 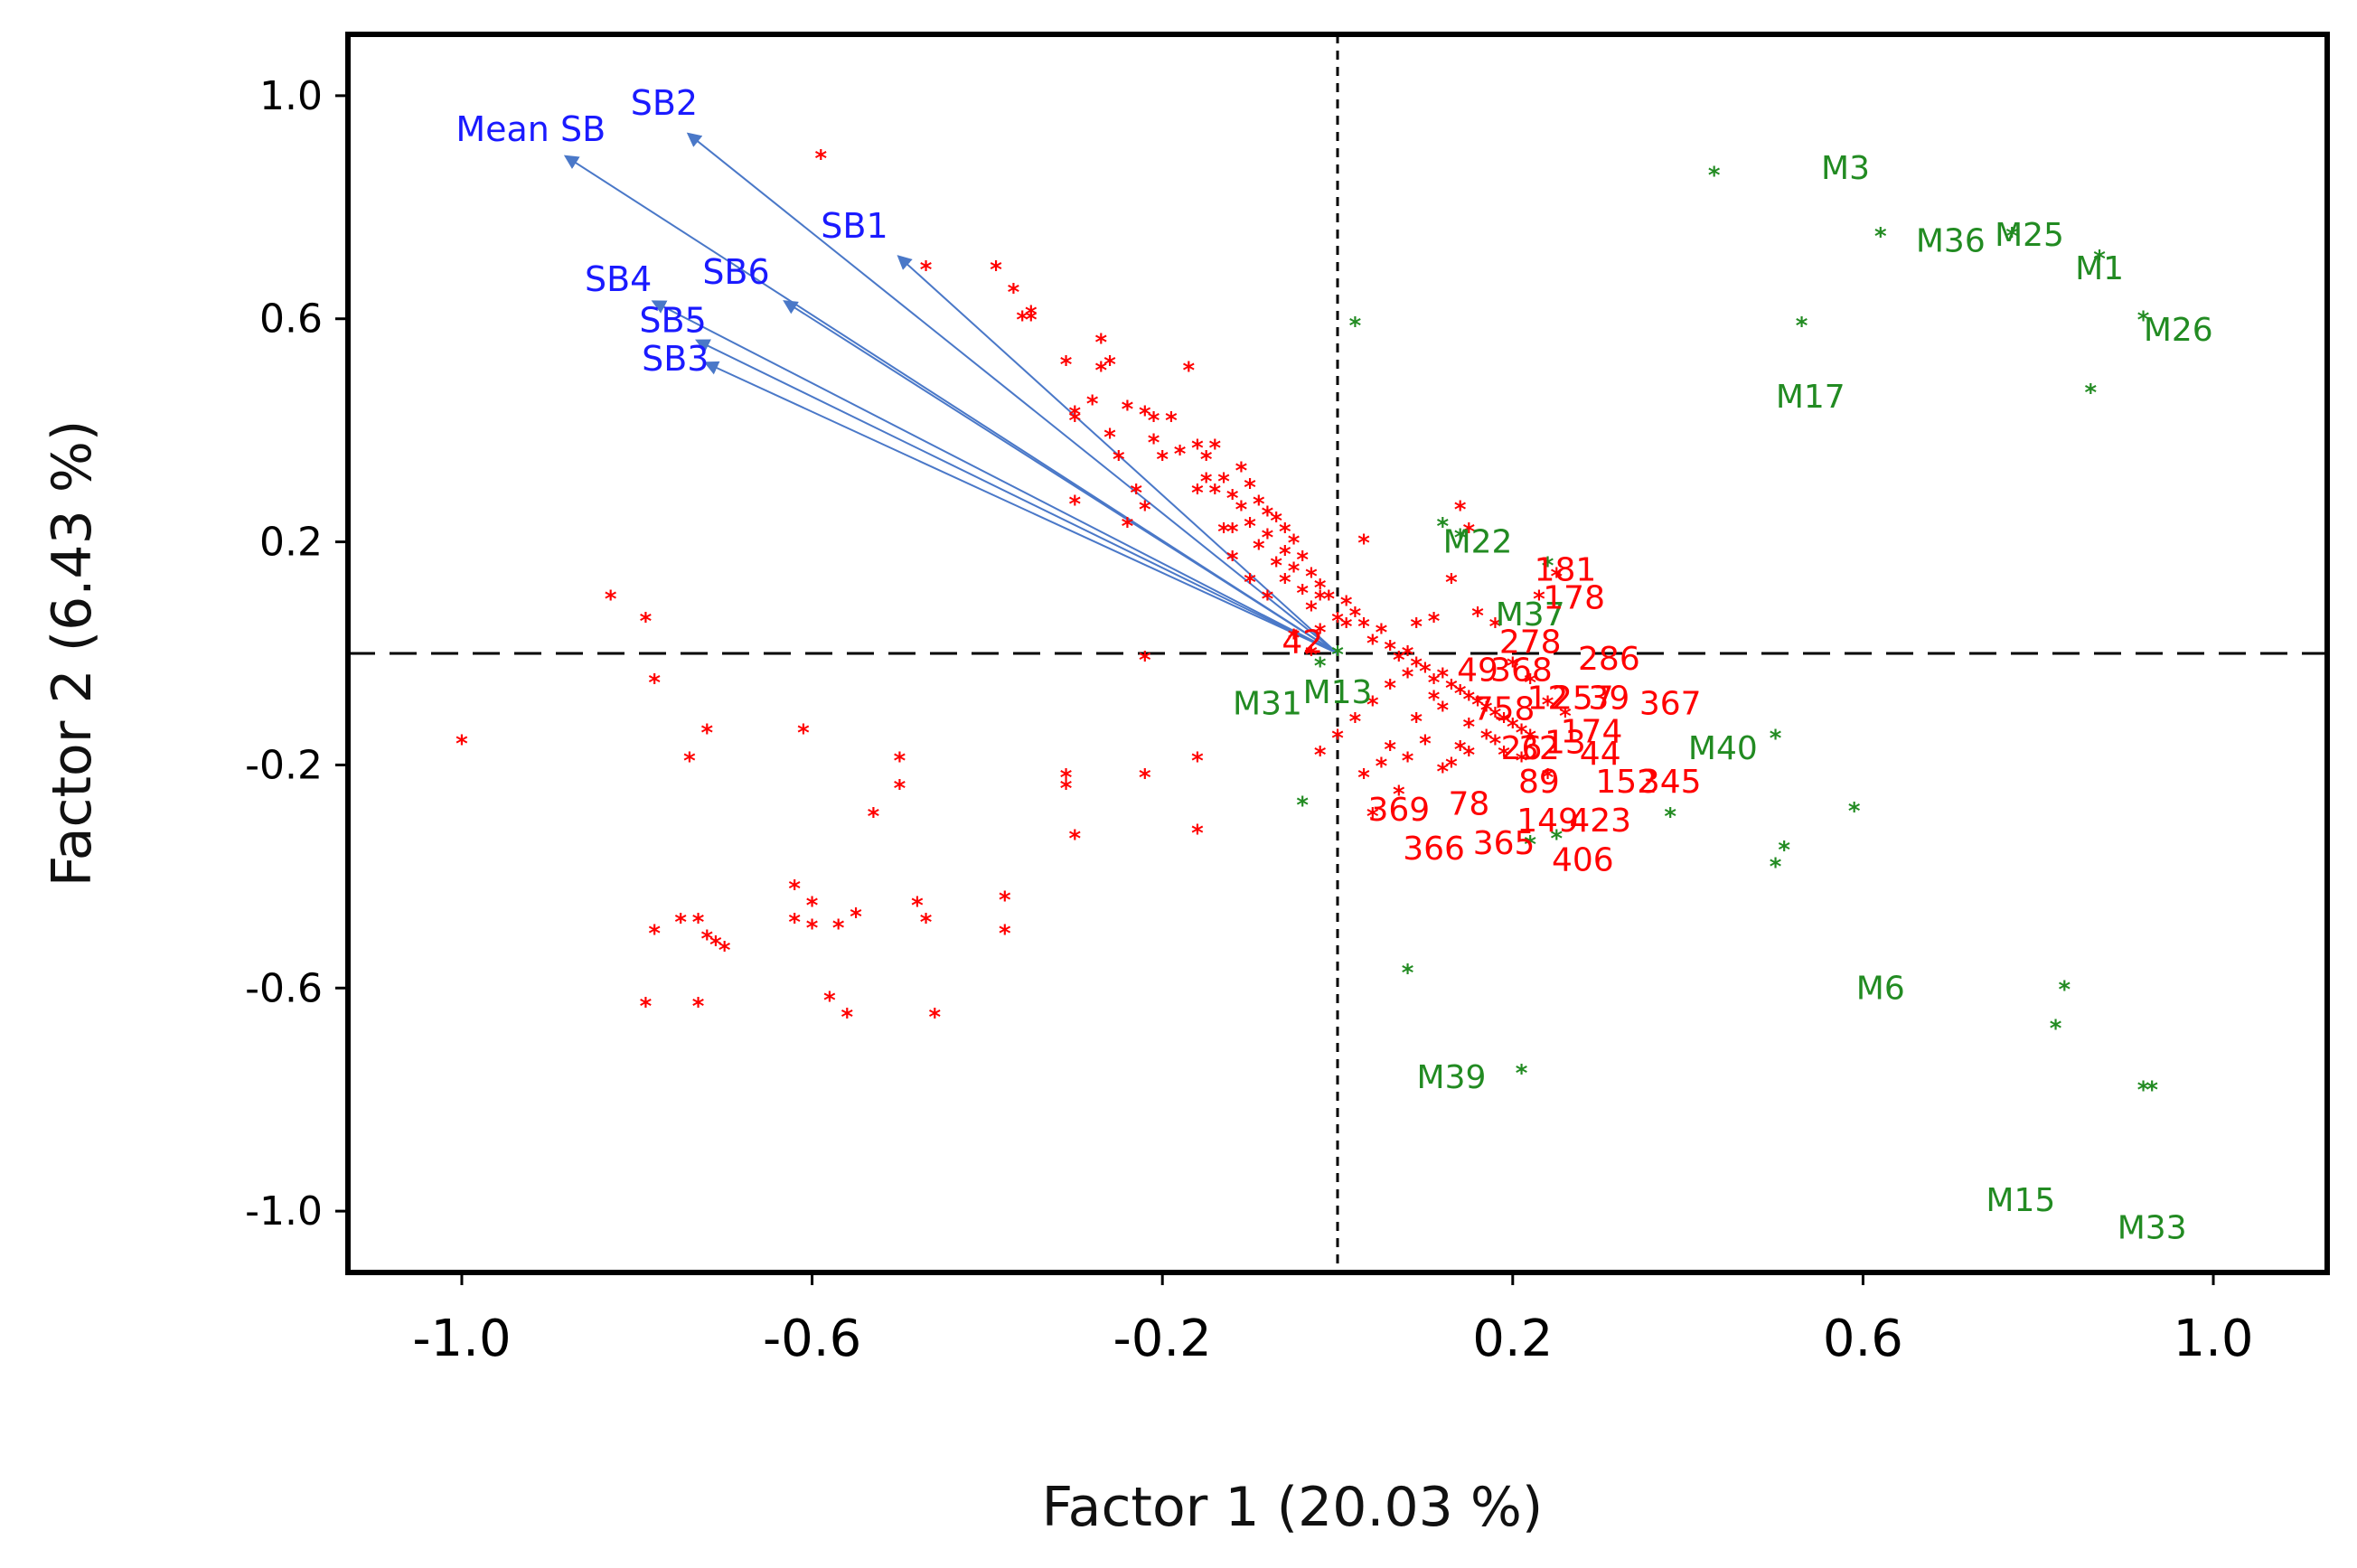 I want to click on marker-label: M26, so click(x=2178, y=330).